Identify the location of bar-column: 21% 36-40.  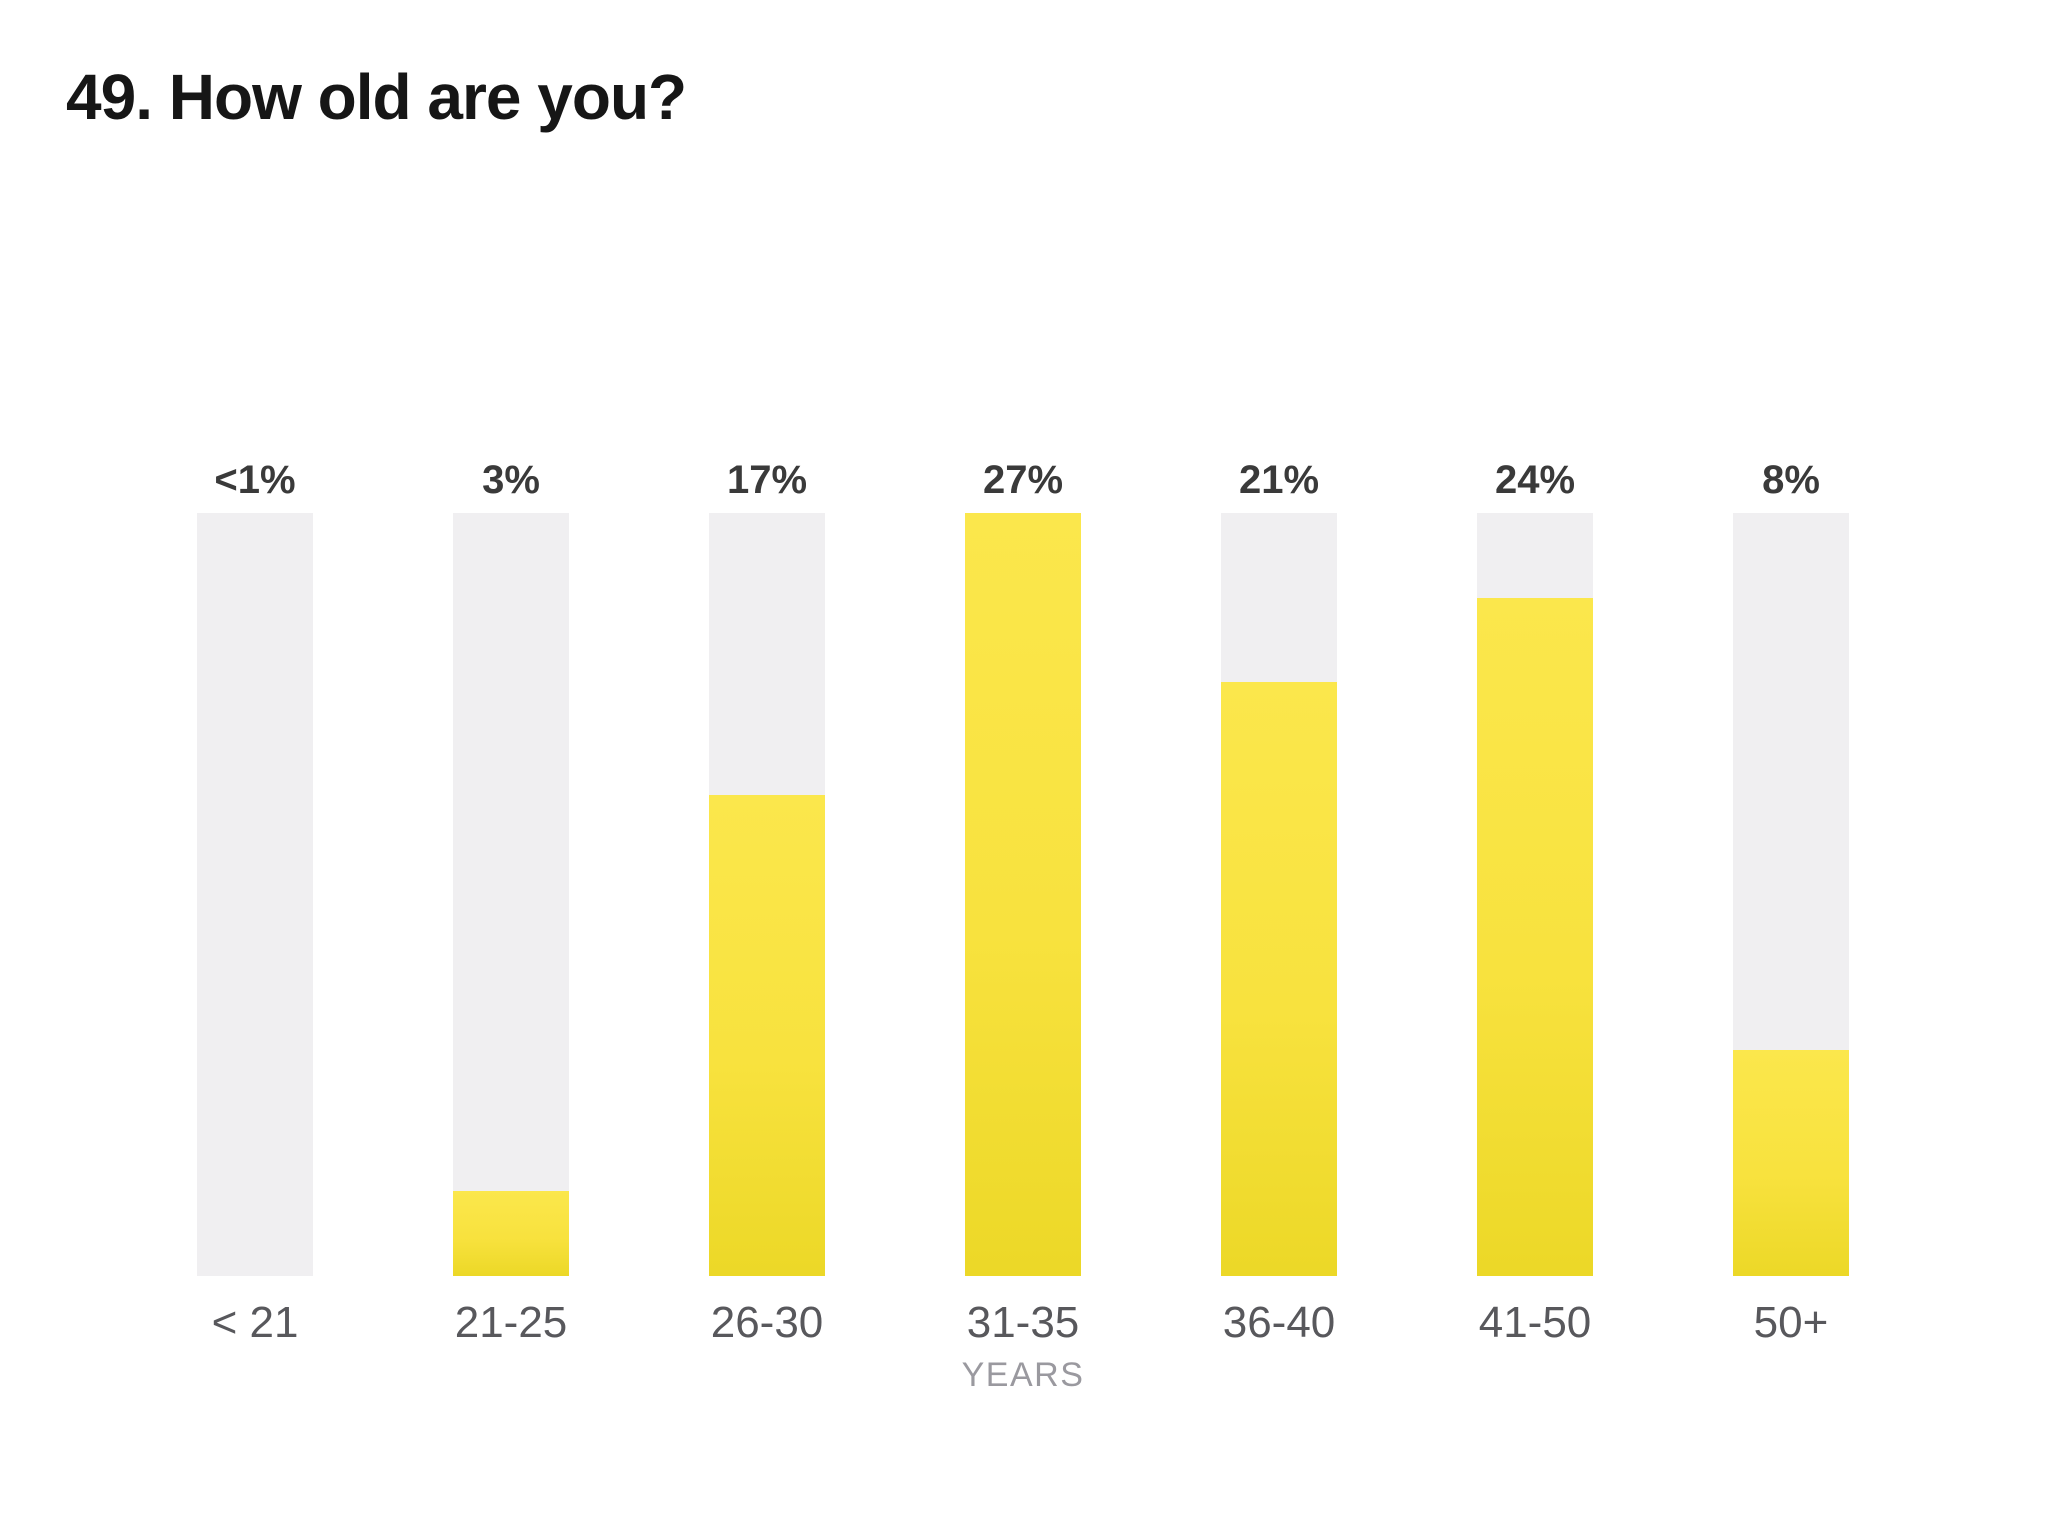
(1279, 902).